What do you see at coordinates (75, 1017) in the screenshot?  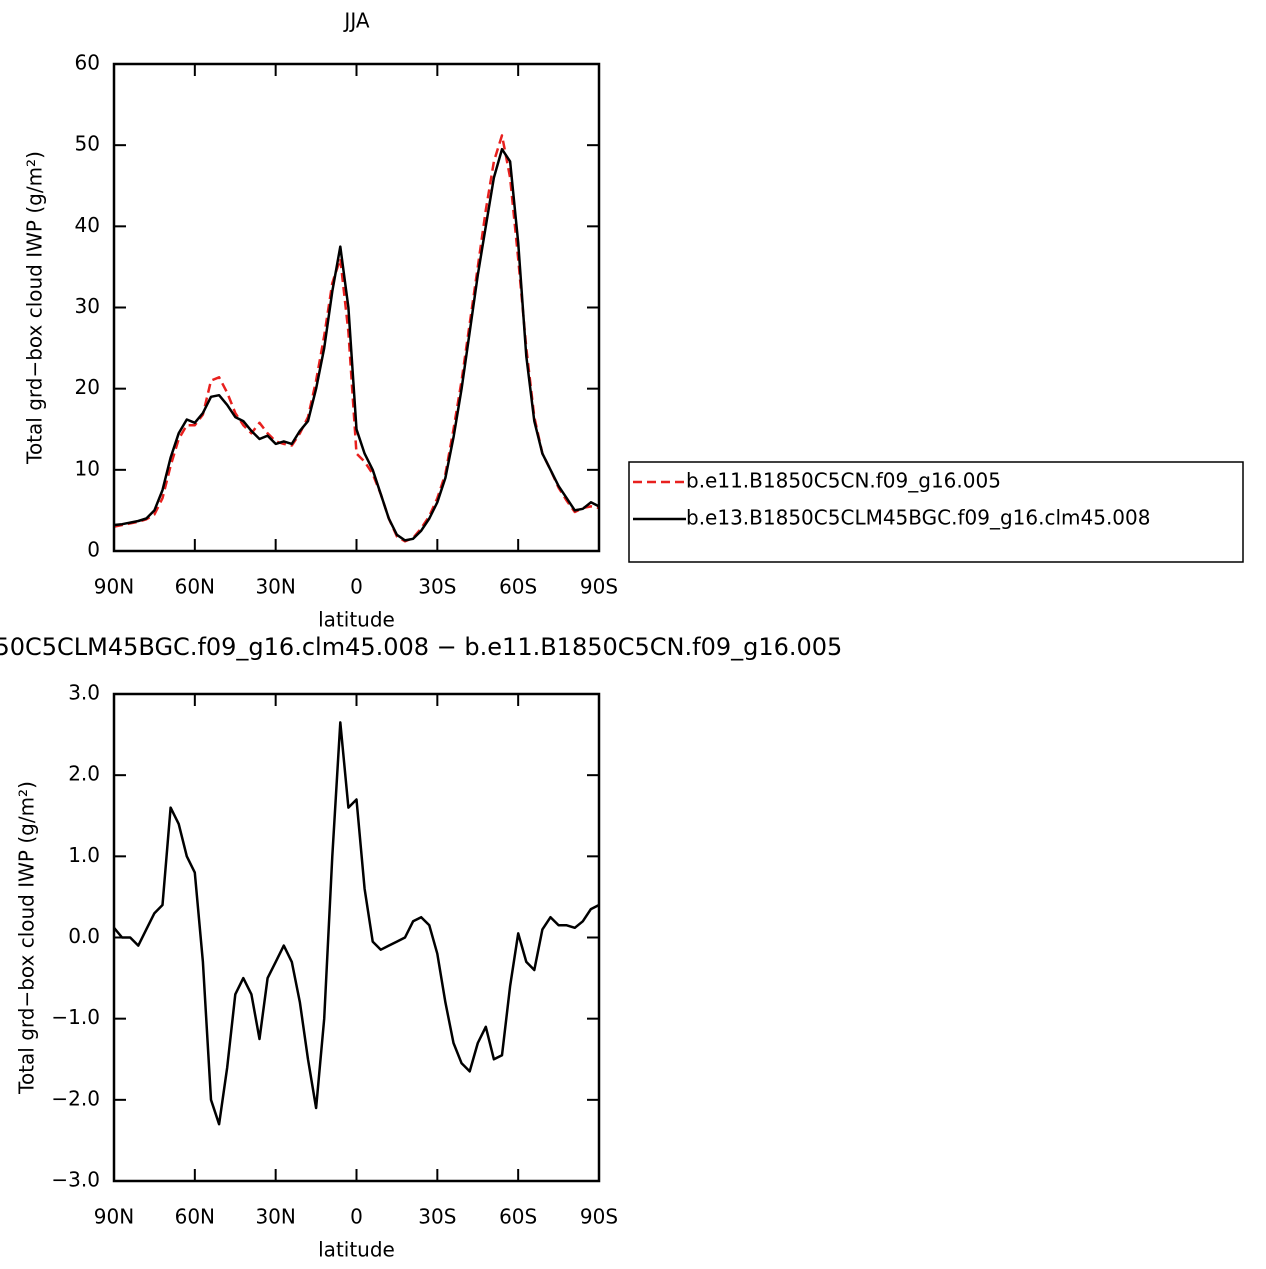 I see `y-tick-label: −1.0` at bounding box center [75, 1017].